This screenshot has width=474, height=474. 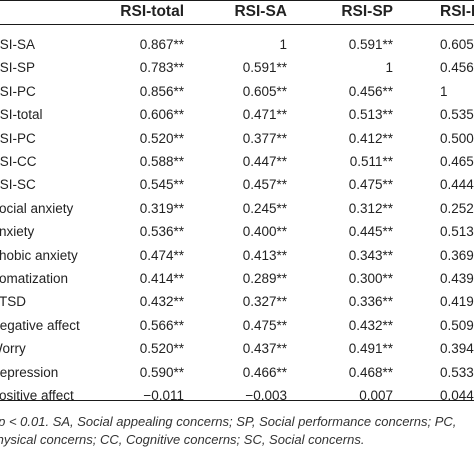 I want to click on row-label: Depression, so click(x=29, y=372).